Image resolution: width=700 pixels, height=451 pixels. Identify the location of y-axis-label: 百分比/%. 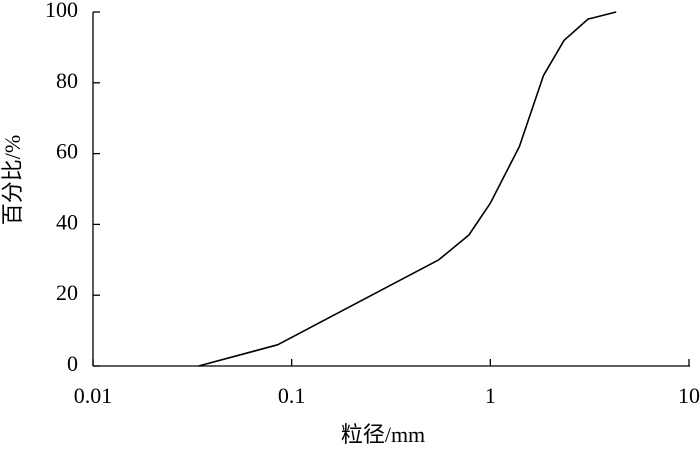
(12, 180).